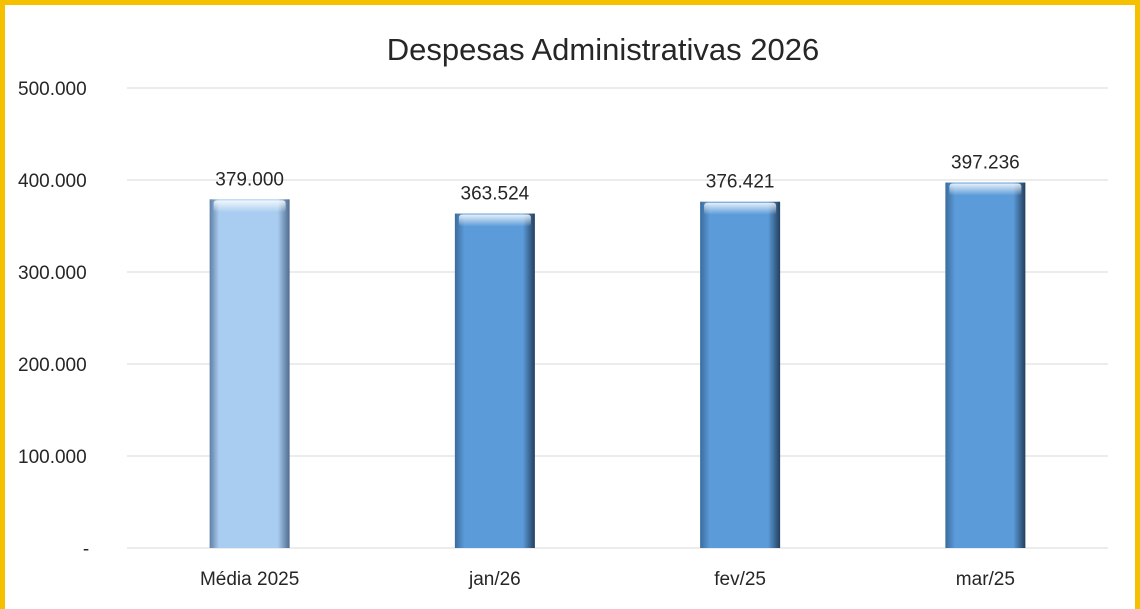 This screenshot has width=1140, height=609. I want to click on y-tick-label: 100.000, so click(52, 457).